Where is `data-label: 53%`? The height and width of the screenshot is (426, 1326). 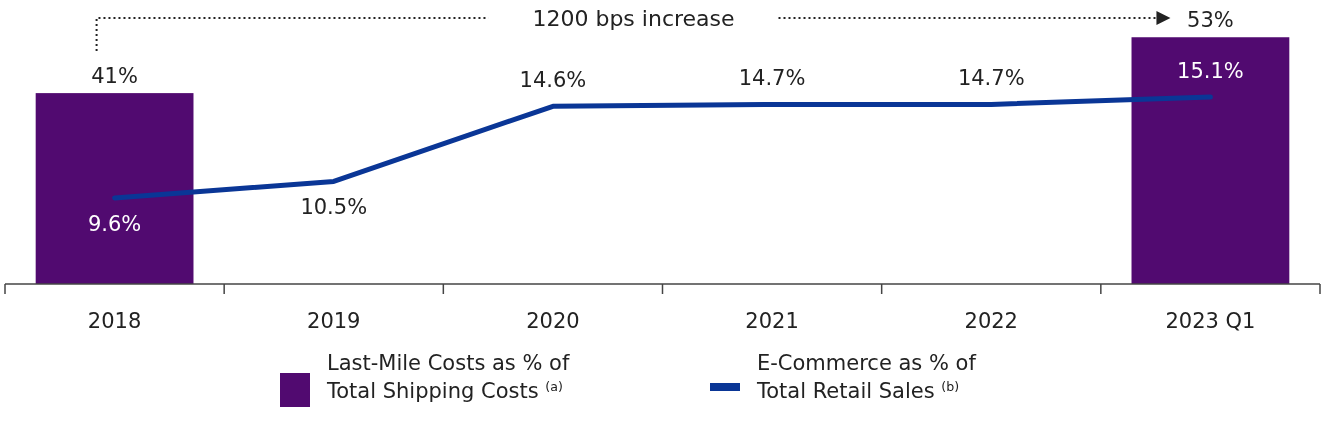 data-label: 53% is located at coordinates (1210, 20).